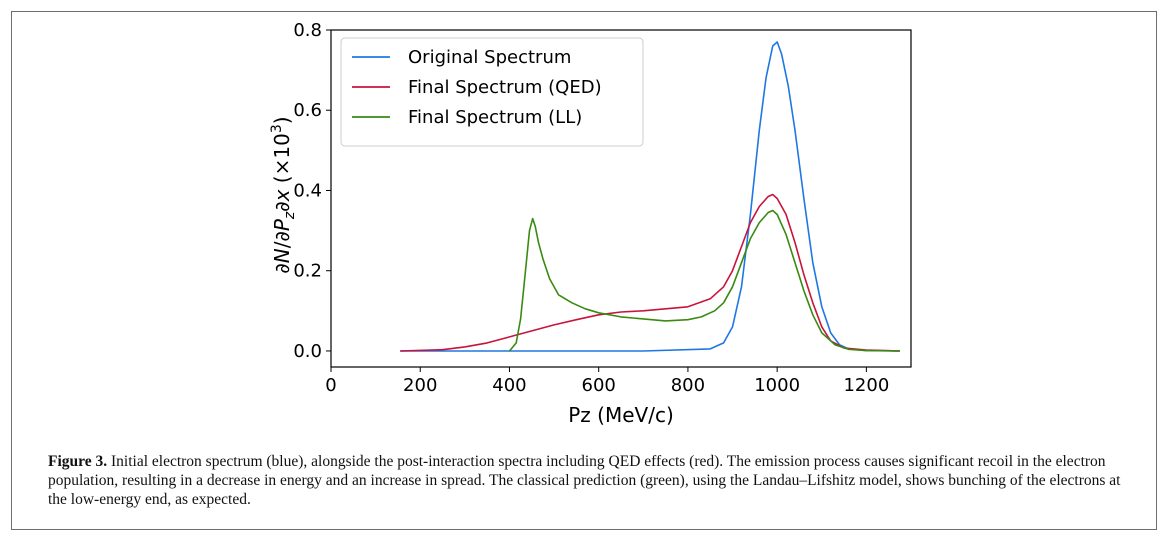 The width and height of the screenshot is (1170, 544). What do you see at coordinates (307, 351) in the screenshot?
I see `y-tick-label: 0.0` at bounding box center [307, 351].